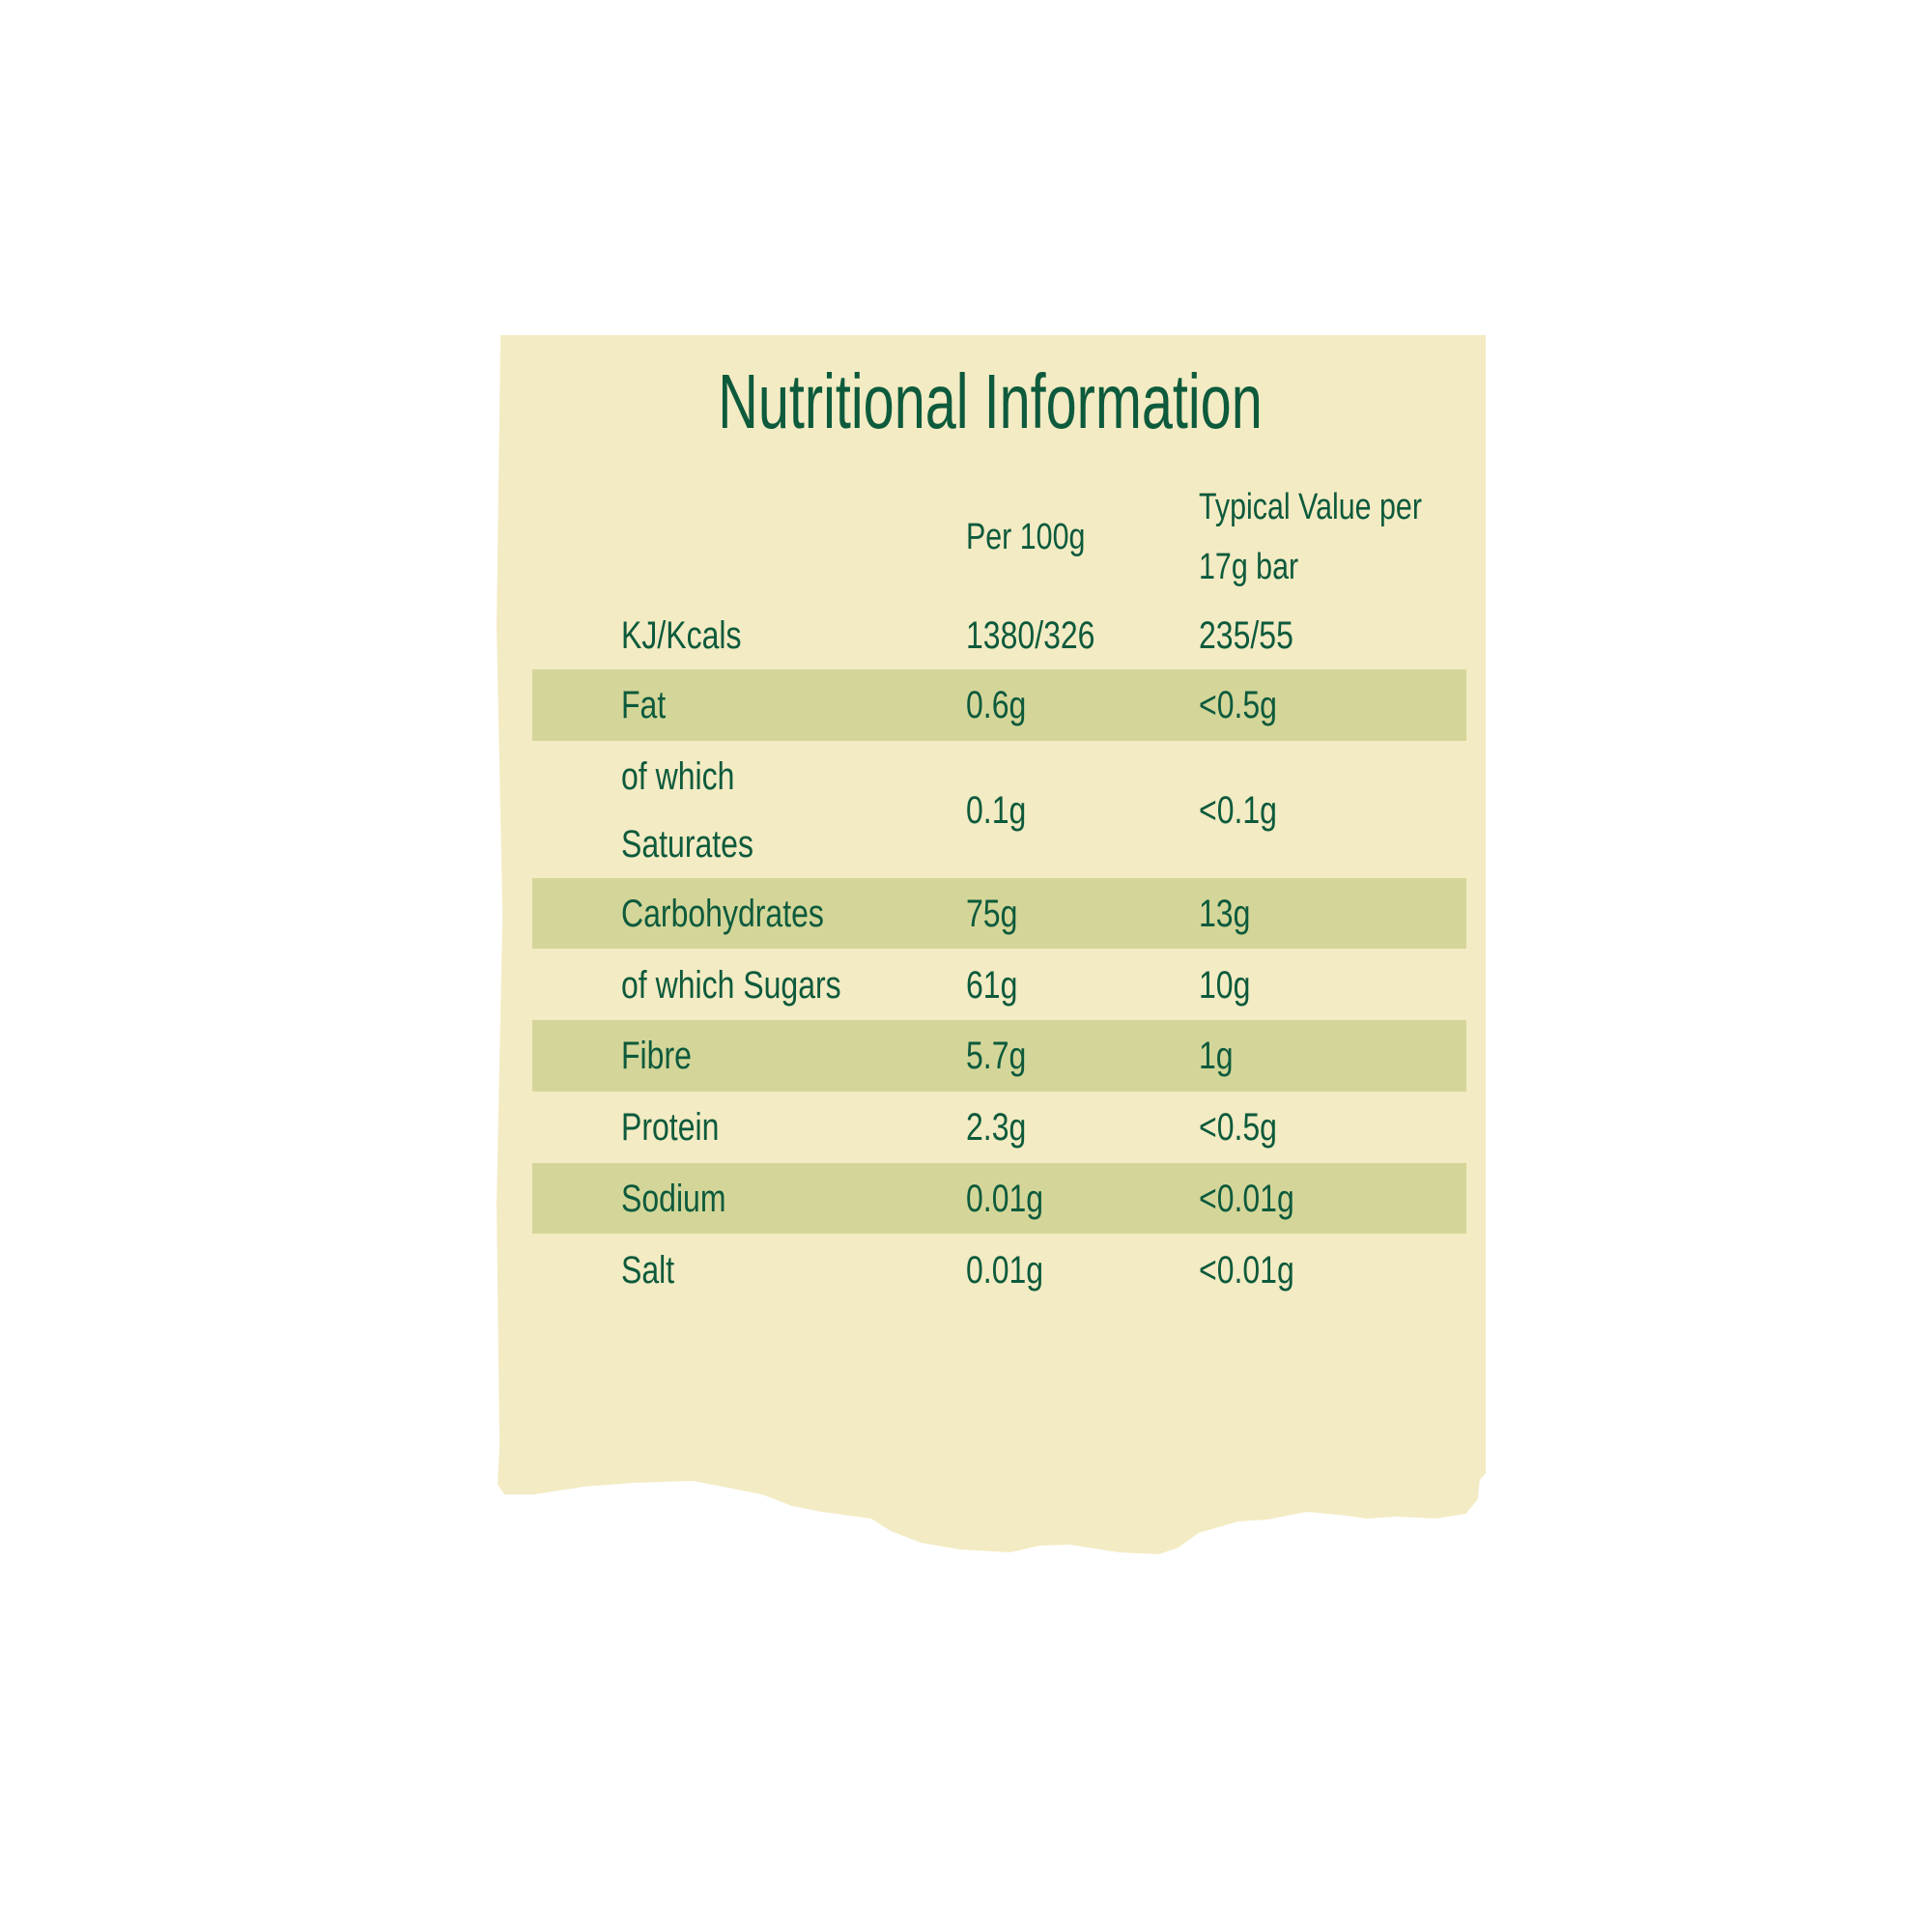 The height and width of the screenshot is (1932, 1932). What do you see at coordinates (648, 1270) in the screenshot?
I see `row-label: Salt` at bounding box center [648, 1270].